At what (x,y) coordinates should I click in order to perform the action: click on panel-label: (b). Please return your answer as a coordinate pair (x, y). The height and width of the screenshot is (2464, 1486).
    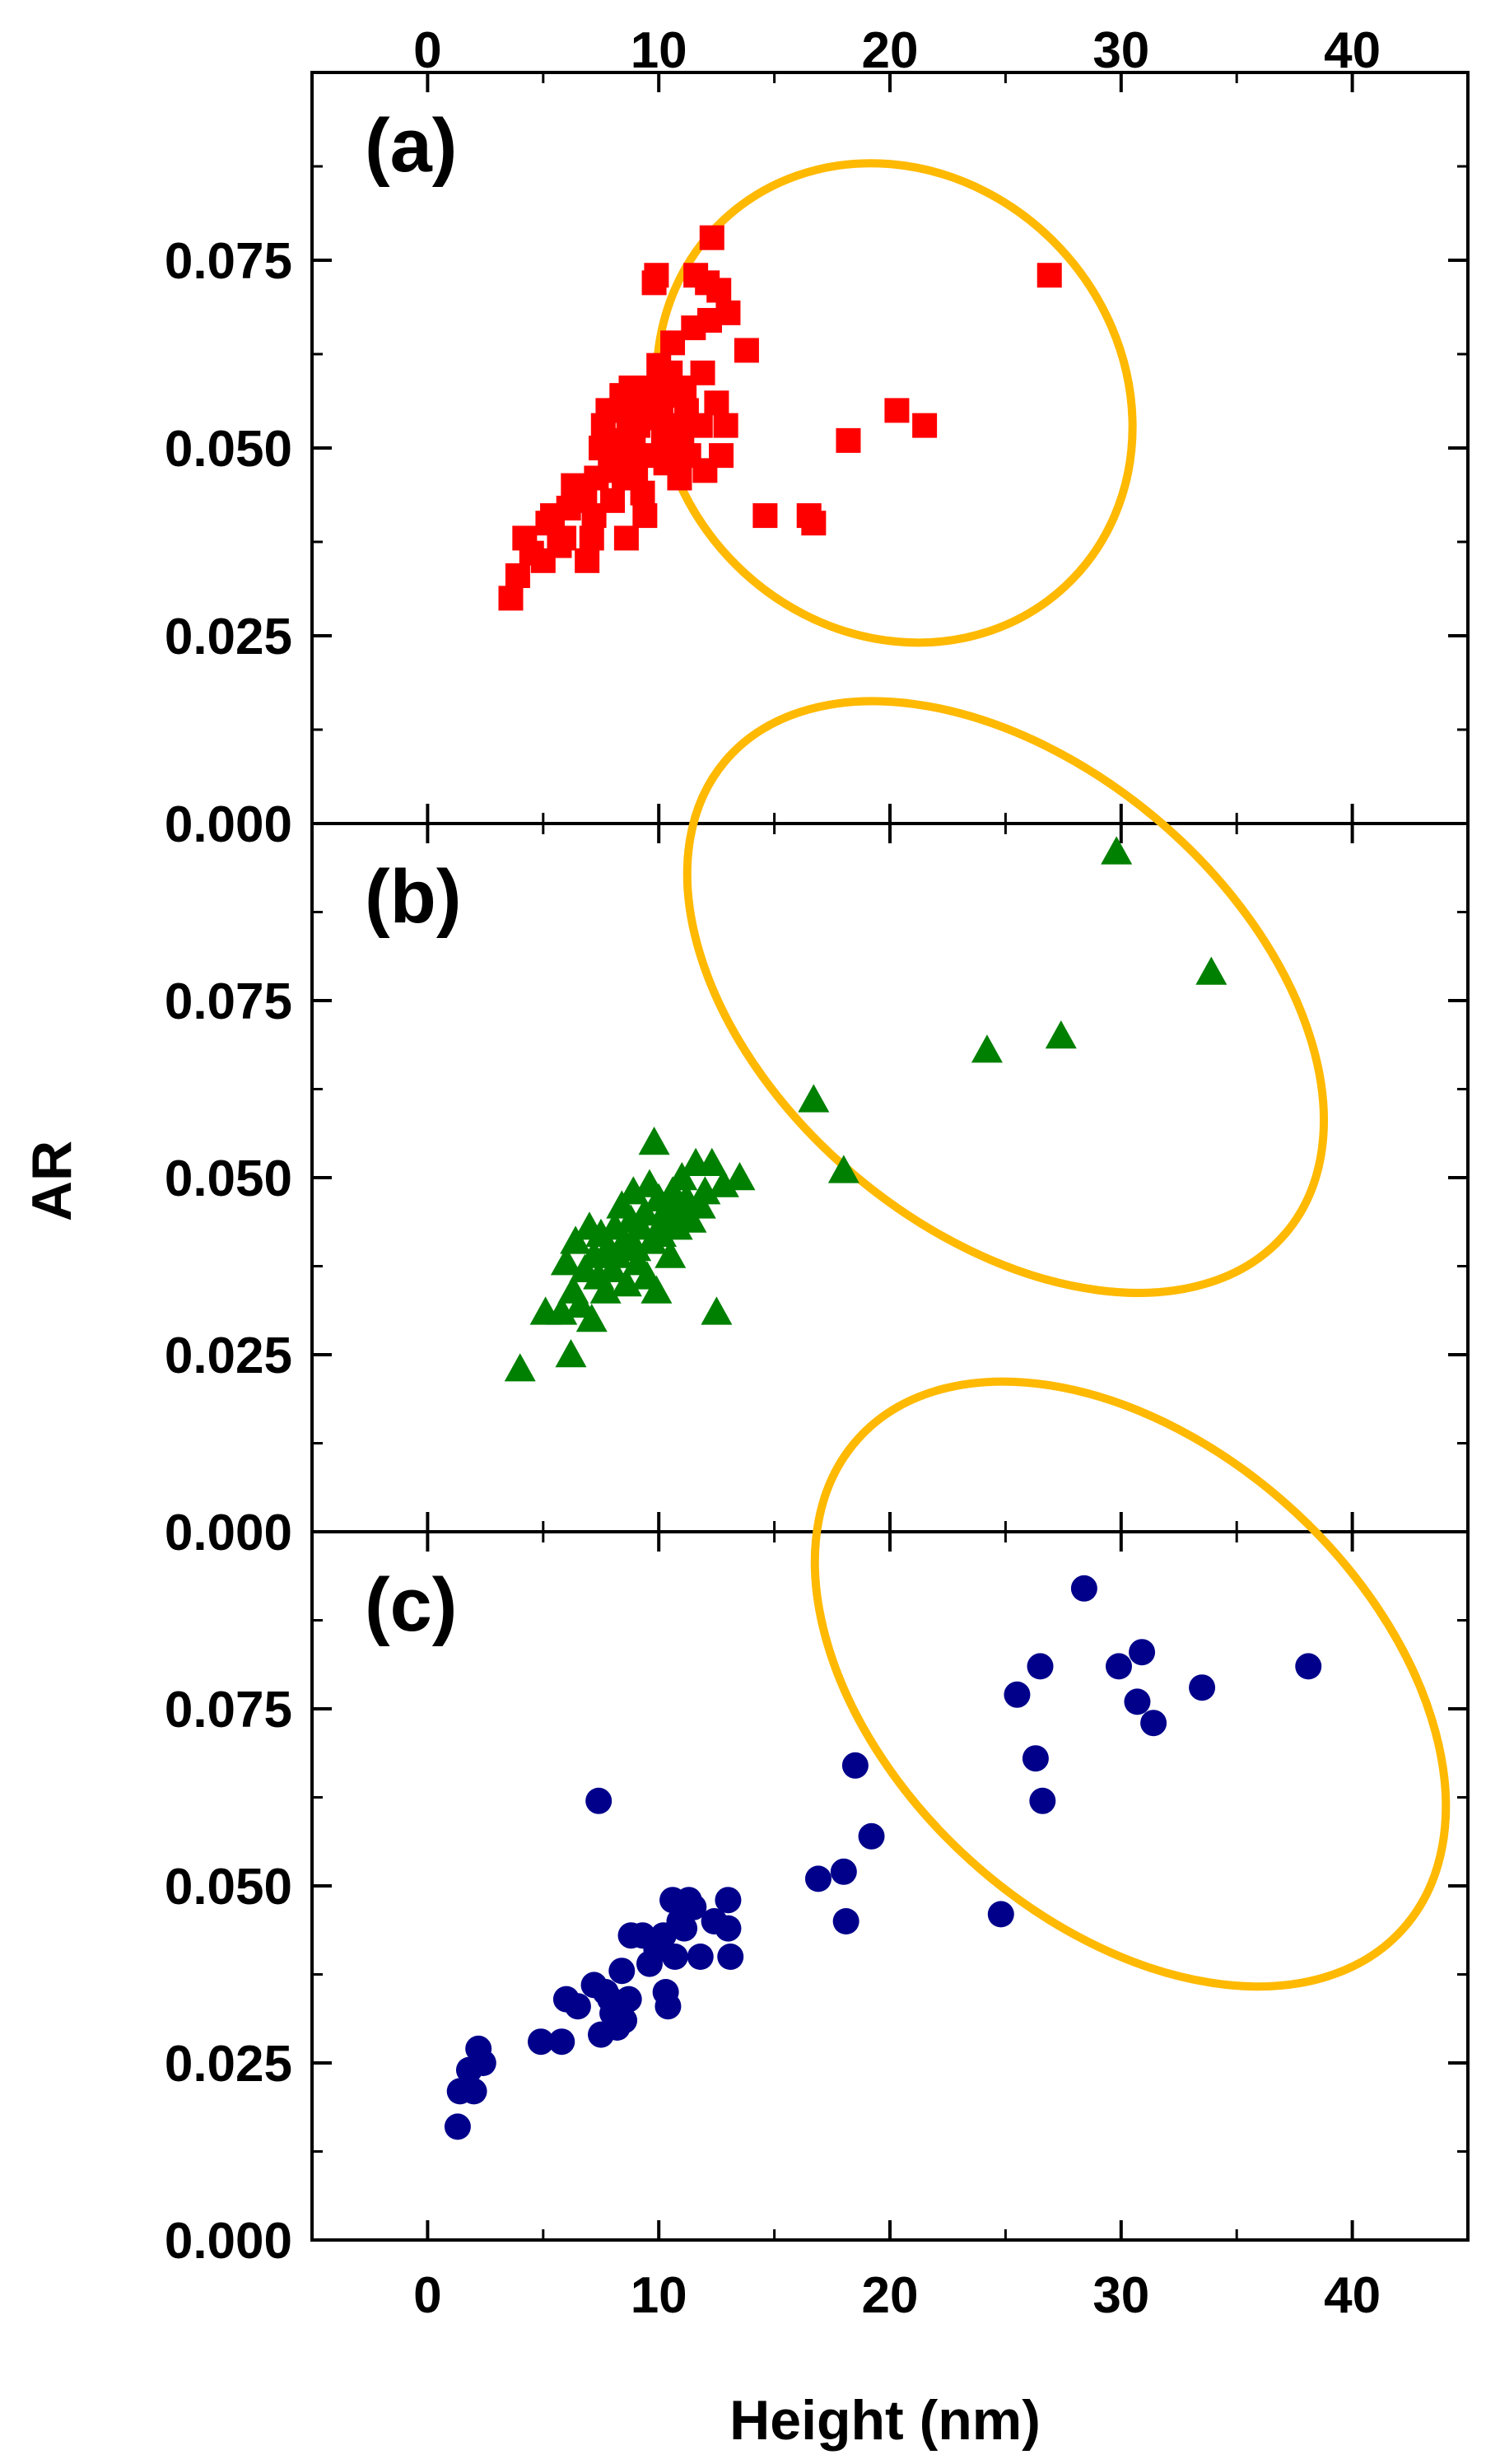
    Looking at the image, I should click on (413, 897).